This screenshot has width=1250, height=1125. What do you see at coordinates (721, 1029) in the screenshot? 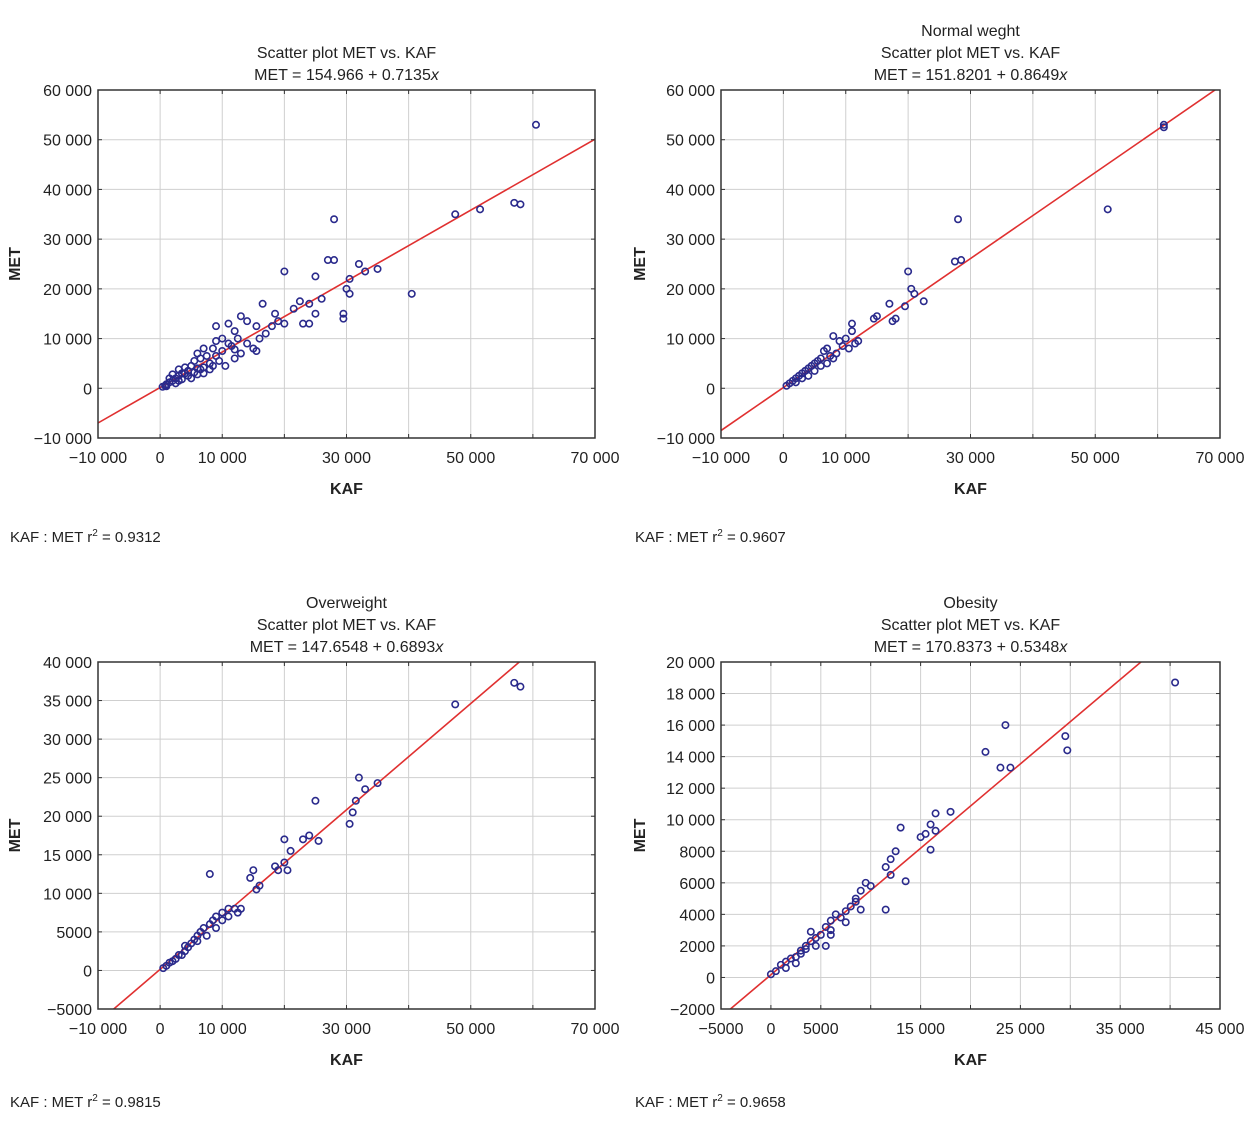
I see `x-tick-label: −5000` at bounding box center [721, 1029].